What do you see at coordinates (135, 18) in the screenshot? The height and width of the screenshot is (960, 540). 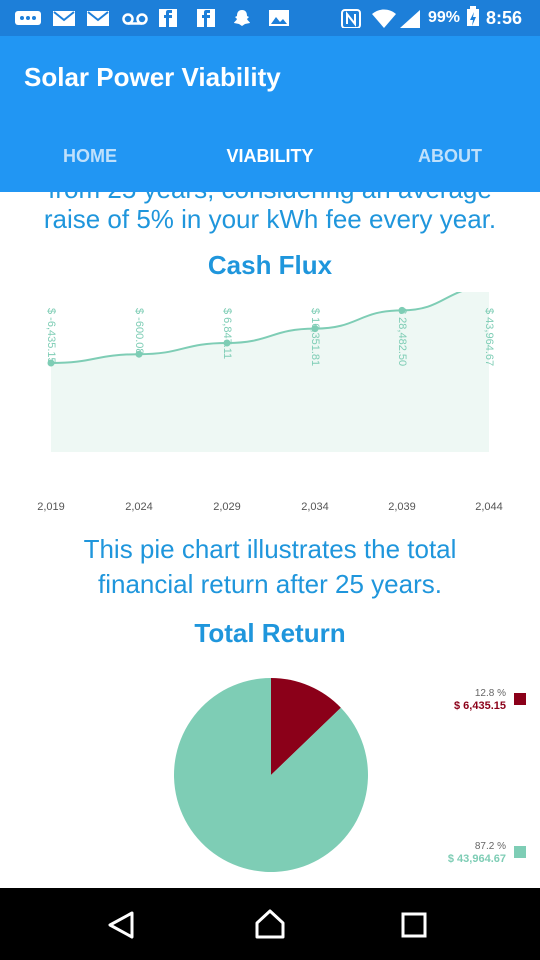 I see `voicemail-icon` at bounding box center [135, 18].